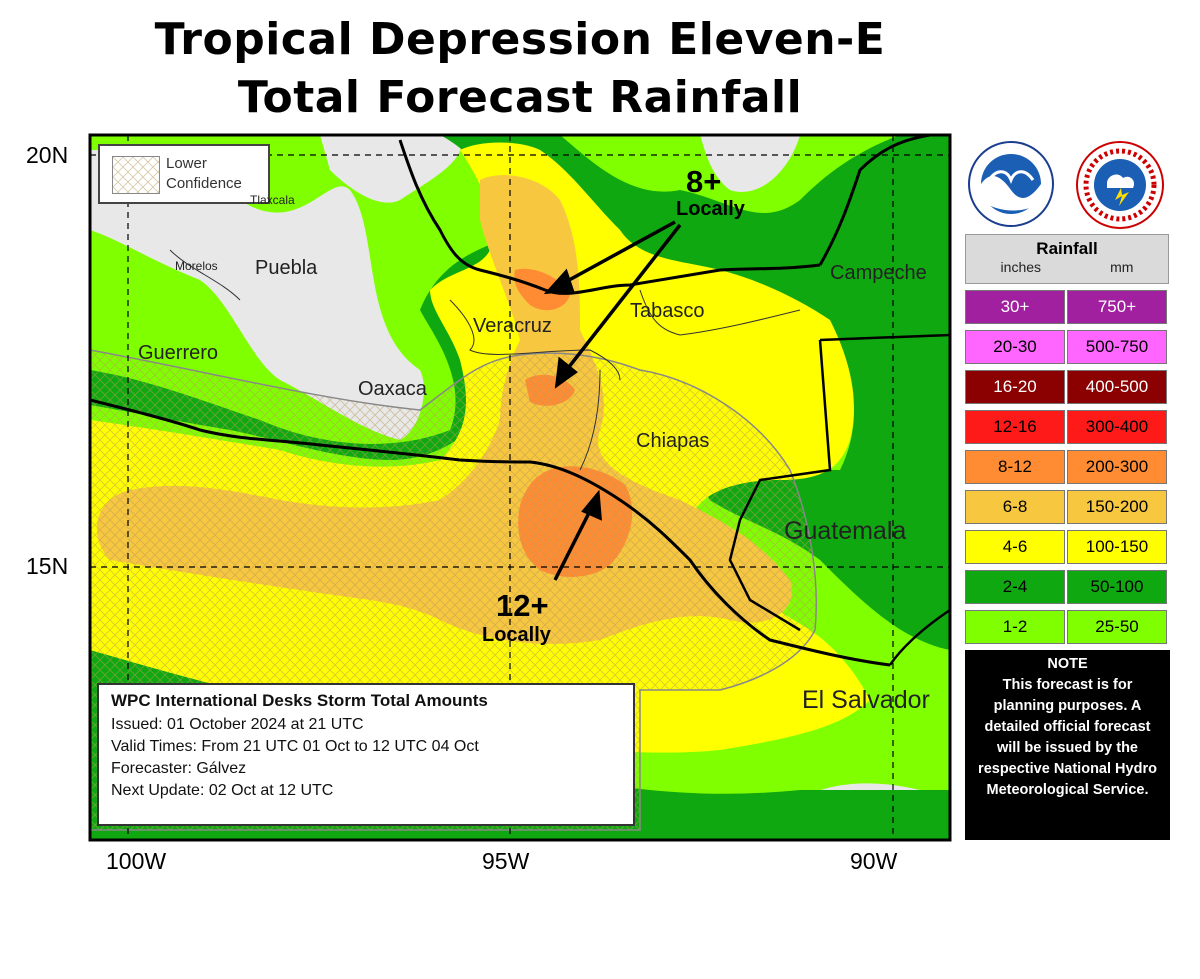 The height and width of the screenshot is (979, 1200). What do you see at coordinates (257, 295) in the screenshot?
I see `no-rain-west` at bounding box center [257, 295].